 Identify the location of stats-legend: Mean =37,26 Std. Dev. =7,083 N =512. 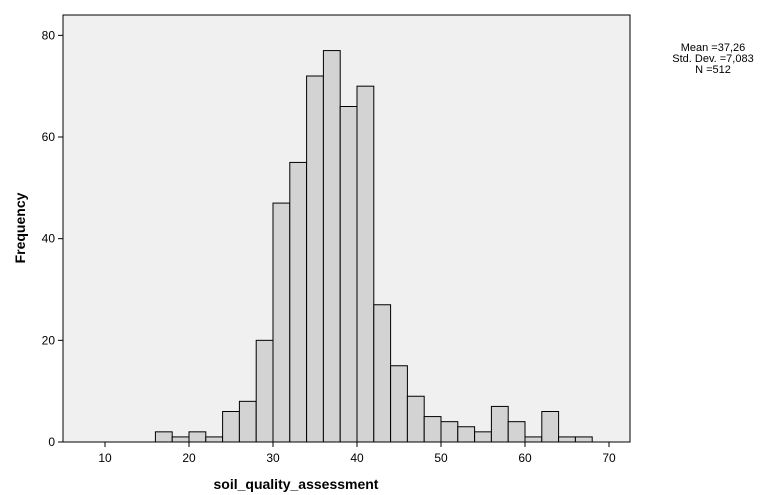
(712, 59).